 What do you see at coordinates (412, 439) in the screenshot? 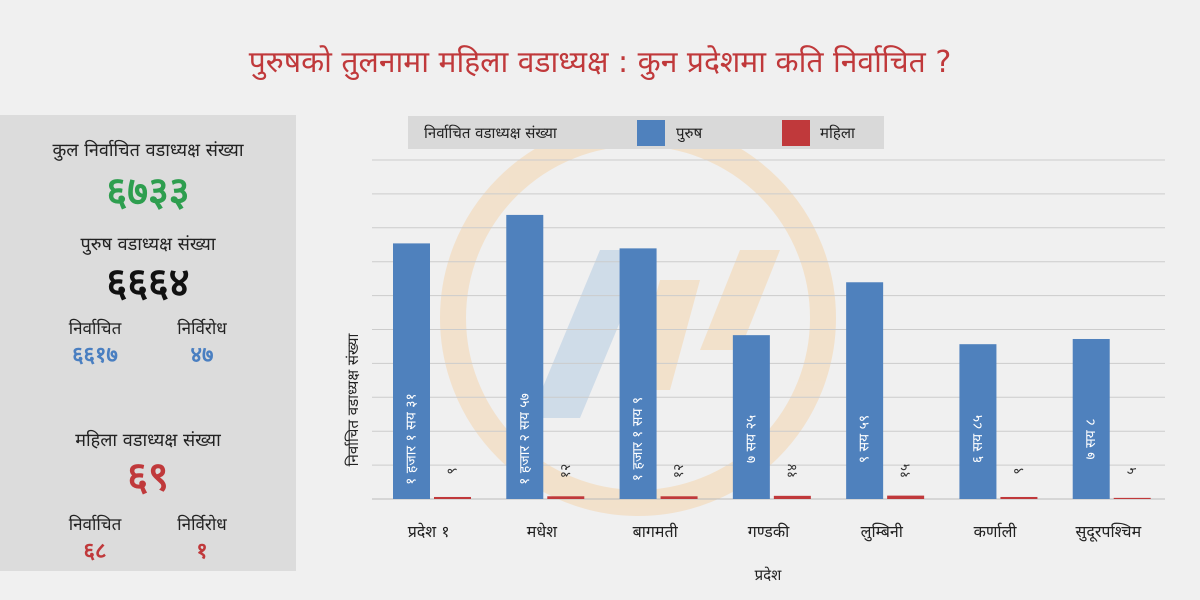
I see `data-label-male: १ हजार १ सय ३१` at bounding box center [412, 439].